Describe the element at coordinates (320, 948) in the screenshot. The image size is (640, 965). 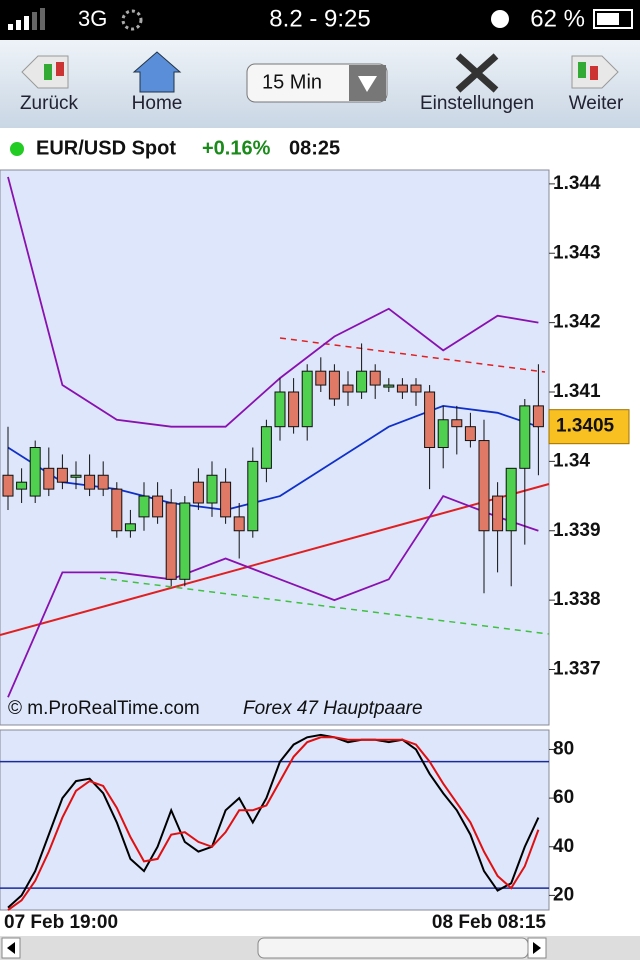
I see `scrollbar` at that location.